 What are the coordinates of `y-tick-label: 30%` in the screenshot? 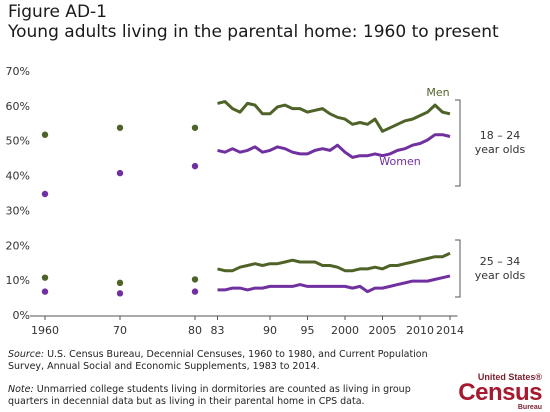 It's located at (18, 210).